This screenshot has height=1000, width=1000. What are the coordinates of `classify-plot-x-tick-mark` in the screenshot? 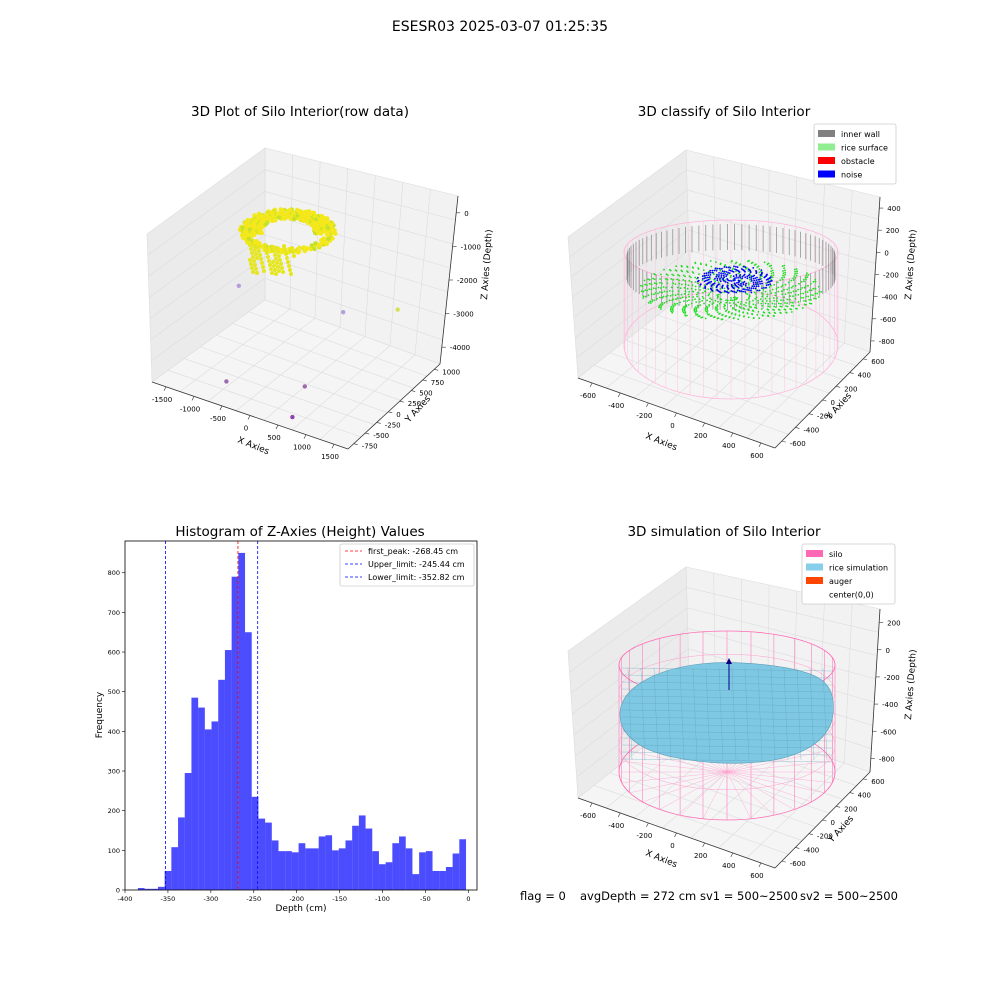 It's located at (732, 435).